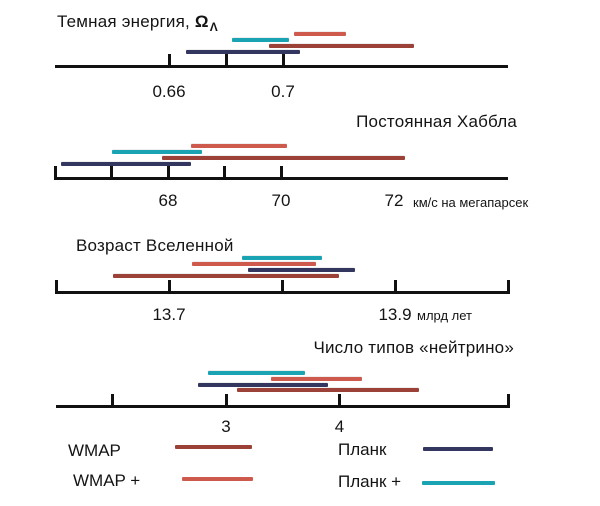 This screenshot has height=506, width=600. I want to click on axis-endcap, so click(508, 401).